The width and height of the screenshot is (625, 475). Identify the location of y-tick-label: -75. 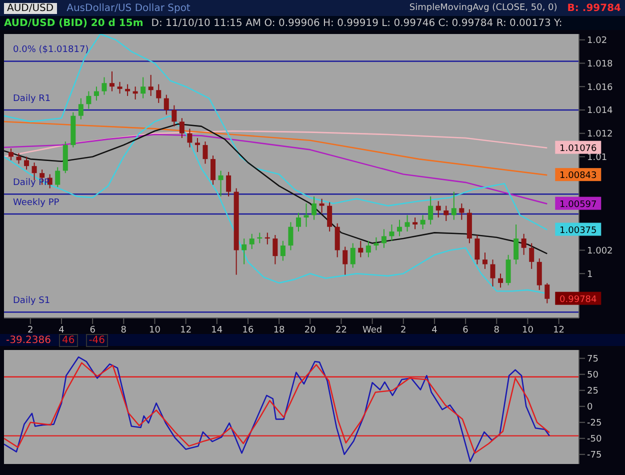
(594, 455).